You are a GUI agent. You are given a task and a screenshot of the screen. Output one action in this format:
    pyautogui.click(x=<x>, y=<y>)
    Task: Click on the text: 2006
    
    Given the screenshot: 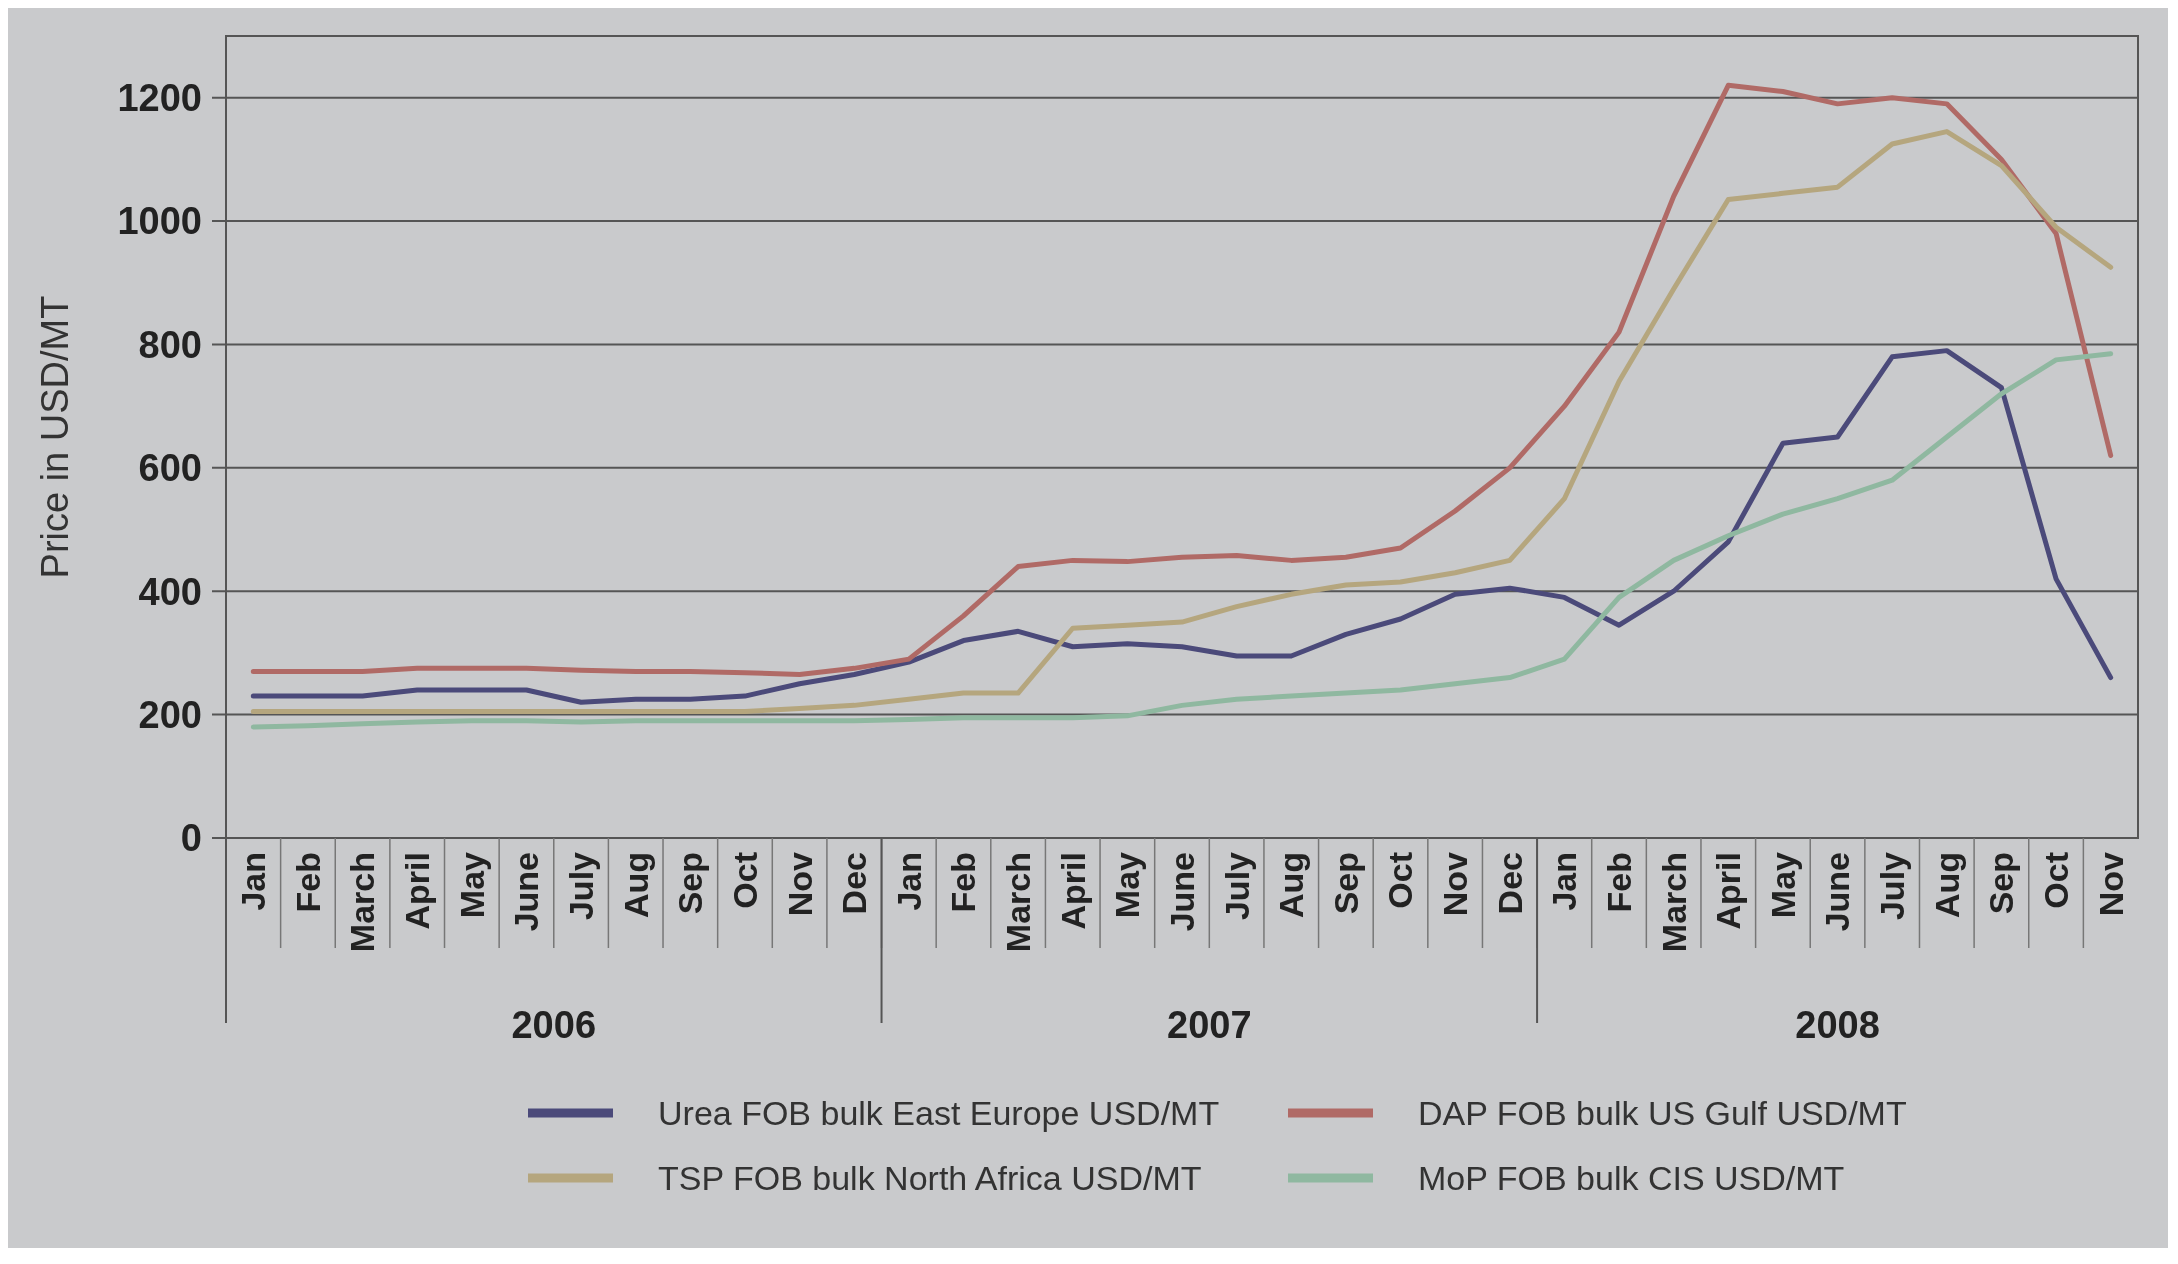 What is the action you would take?
    pyautogui.click(x=554, y=1025)
    